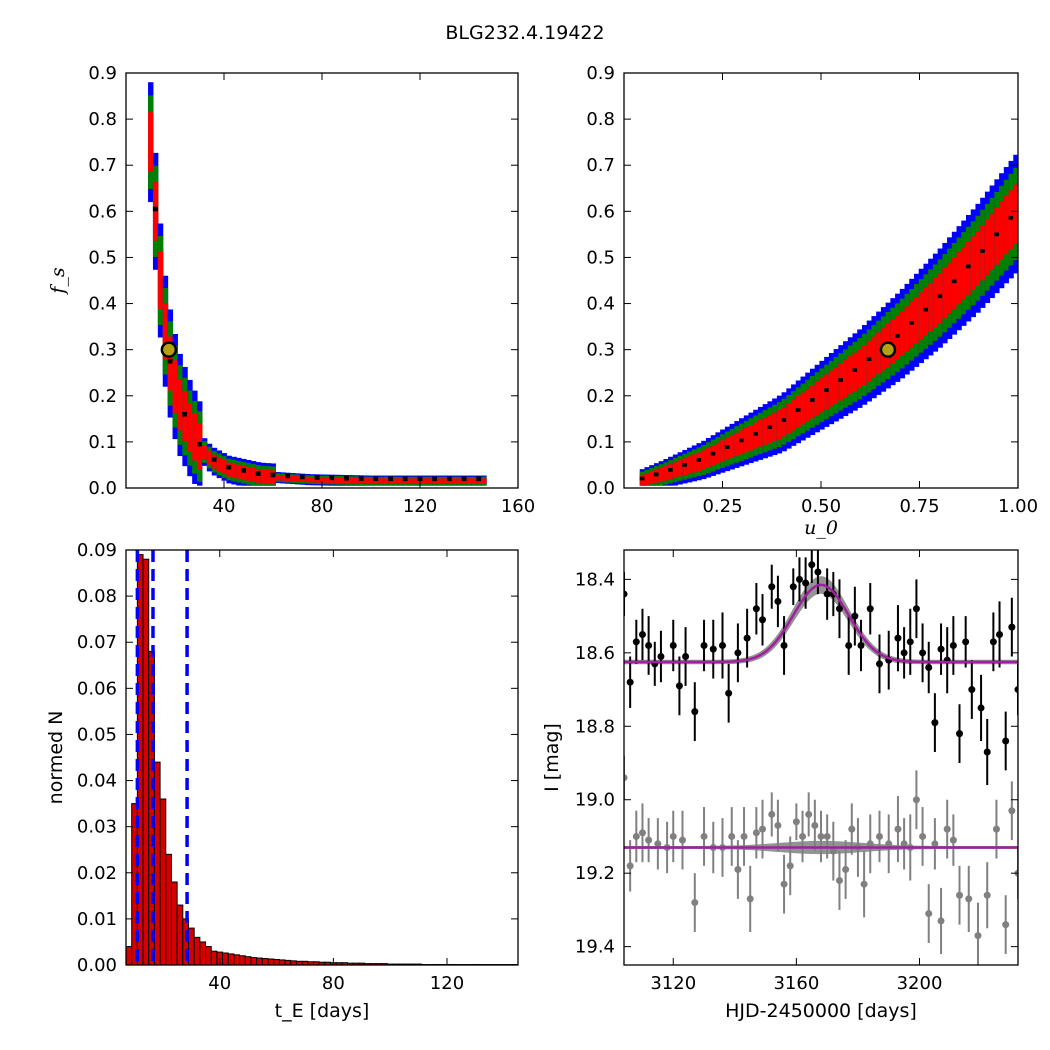 The image size is (1050, 1050). Describe the element at coordinates (317, 284) in the screenshot. I see `heatmap-tE-fs` at that location.